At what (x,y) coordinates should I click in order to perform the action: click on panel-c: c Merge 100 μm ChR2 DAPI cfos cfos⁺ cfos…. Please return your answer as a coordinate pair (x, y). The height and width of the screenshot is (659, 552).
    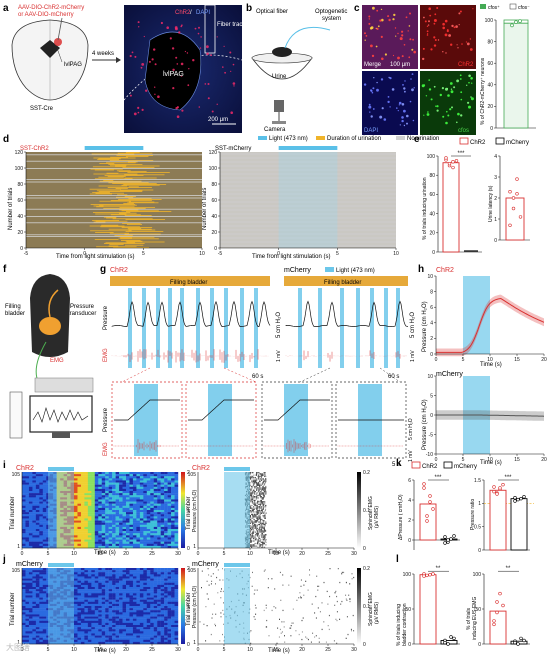
    Looking at the image, I should click on (445, 69).